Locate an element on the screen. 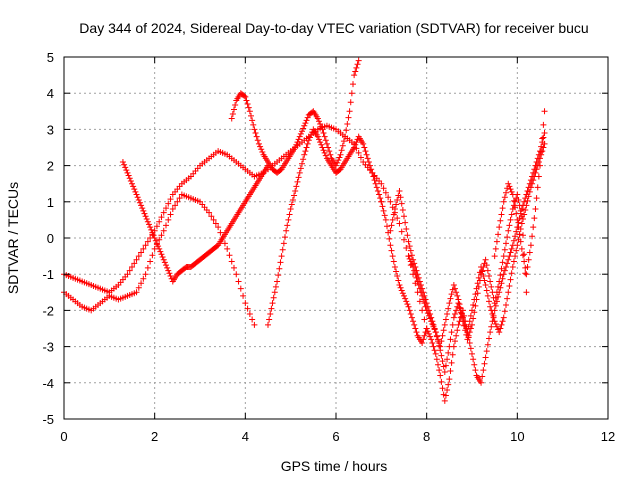 The image size is (640, 480). x-tick-label: 10 is located at coordinates (517, 436).